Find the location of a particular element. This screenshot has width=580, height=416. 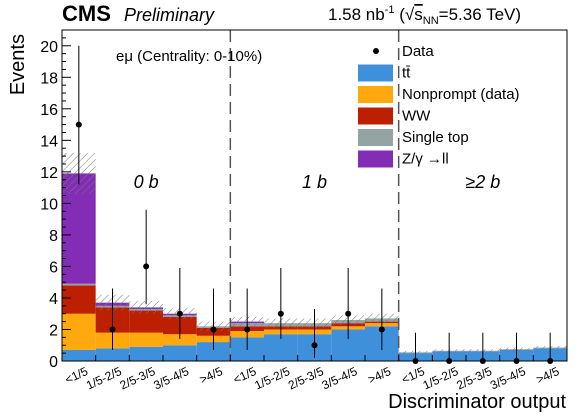

y-tick-label-0: 0 is located at coordinates (53, 362).